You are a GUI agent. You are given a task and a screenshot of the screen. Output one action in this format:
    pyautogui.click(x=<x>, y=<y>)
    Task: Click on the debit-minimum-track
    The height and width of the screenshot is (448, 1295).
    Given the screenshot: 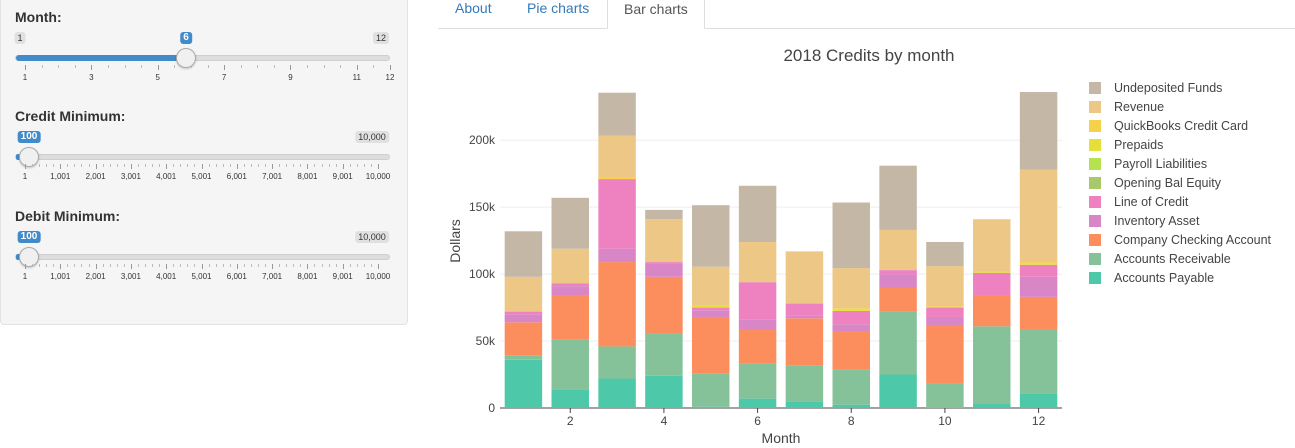 What is the action you would take?
    pyautogui.click(x=202, y=257)
    